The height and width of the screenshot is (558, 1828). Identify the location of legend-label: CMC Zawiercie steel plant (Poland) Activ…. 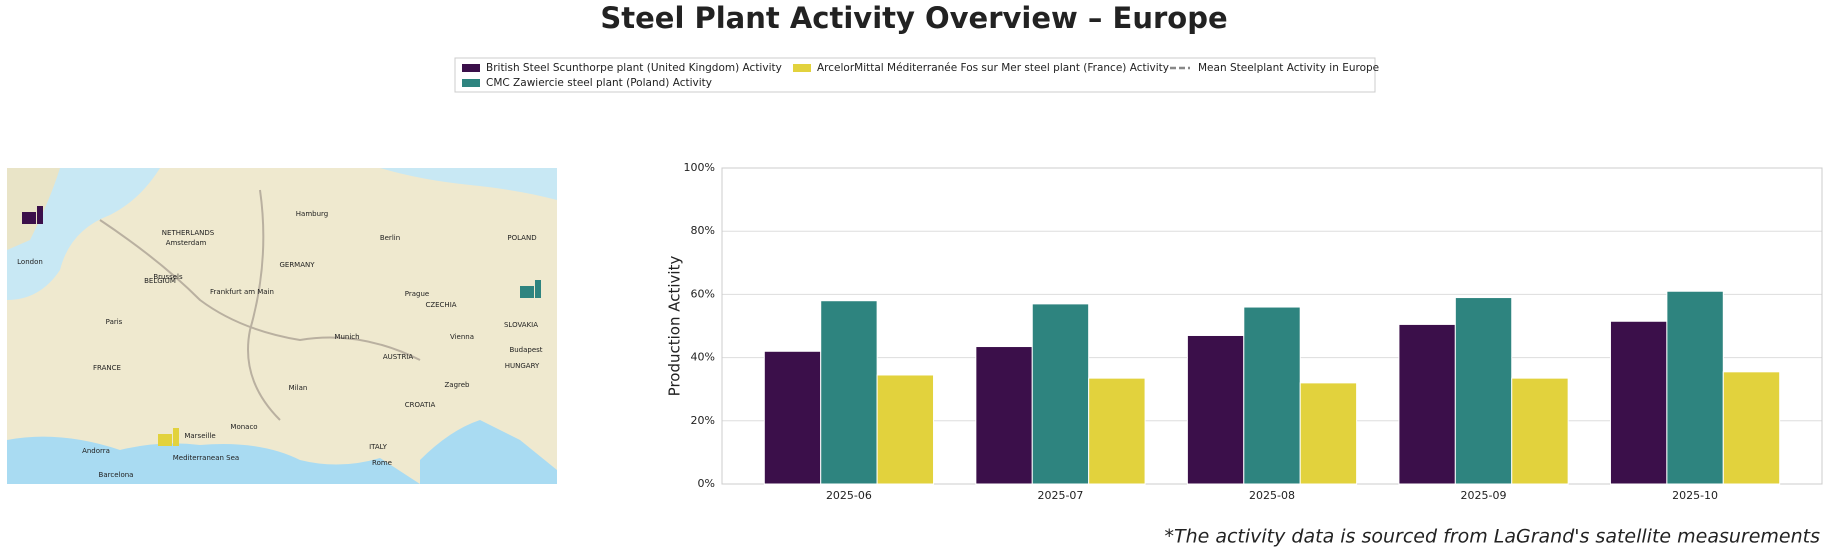
(599, 83).